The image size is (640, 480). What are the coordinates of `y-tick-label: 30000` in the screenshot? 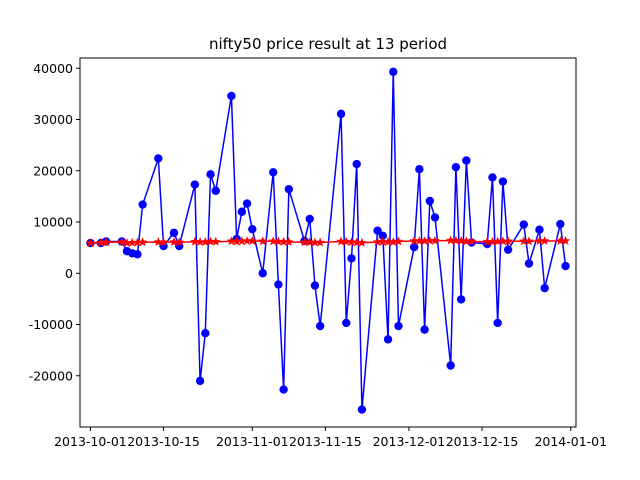 It's located at (53, 119).